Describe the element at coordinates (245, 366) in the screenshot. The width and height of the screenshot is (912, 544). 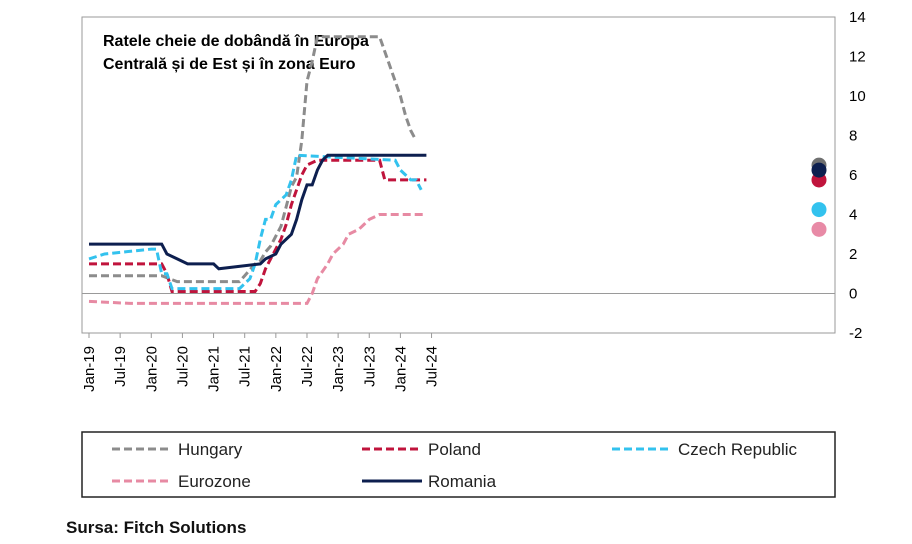
I see `x-tick-label: Jul-21` at that location.